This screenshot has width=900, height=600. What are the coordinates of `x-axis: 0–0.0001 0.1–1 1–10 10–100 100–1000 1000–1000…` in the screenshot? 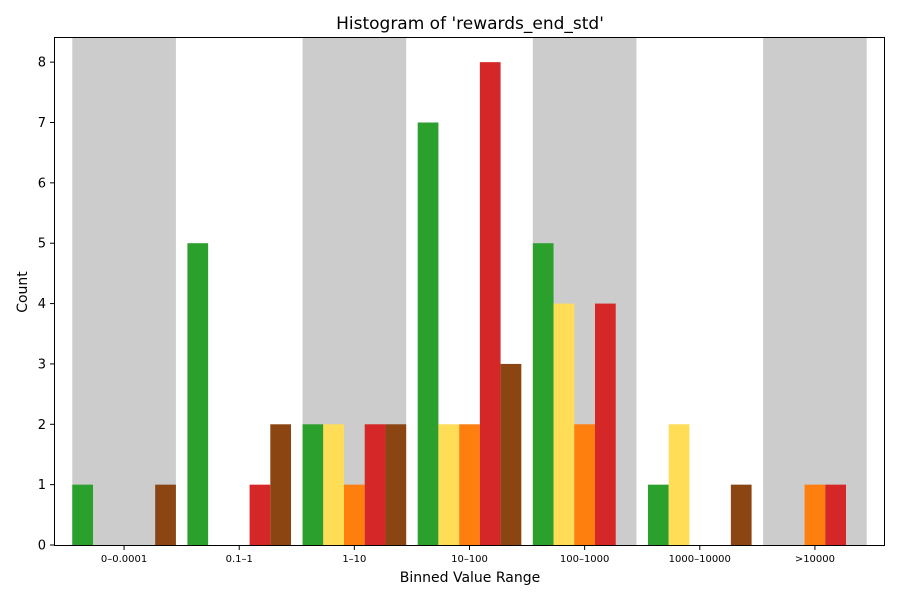 It's located at (468, 555).